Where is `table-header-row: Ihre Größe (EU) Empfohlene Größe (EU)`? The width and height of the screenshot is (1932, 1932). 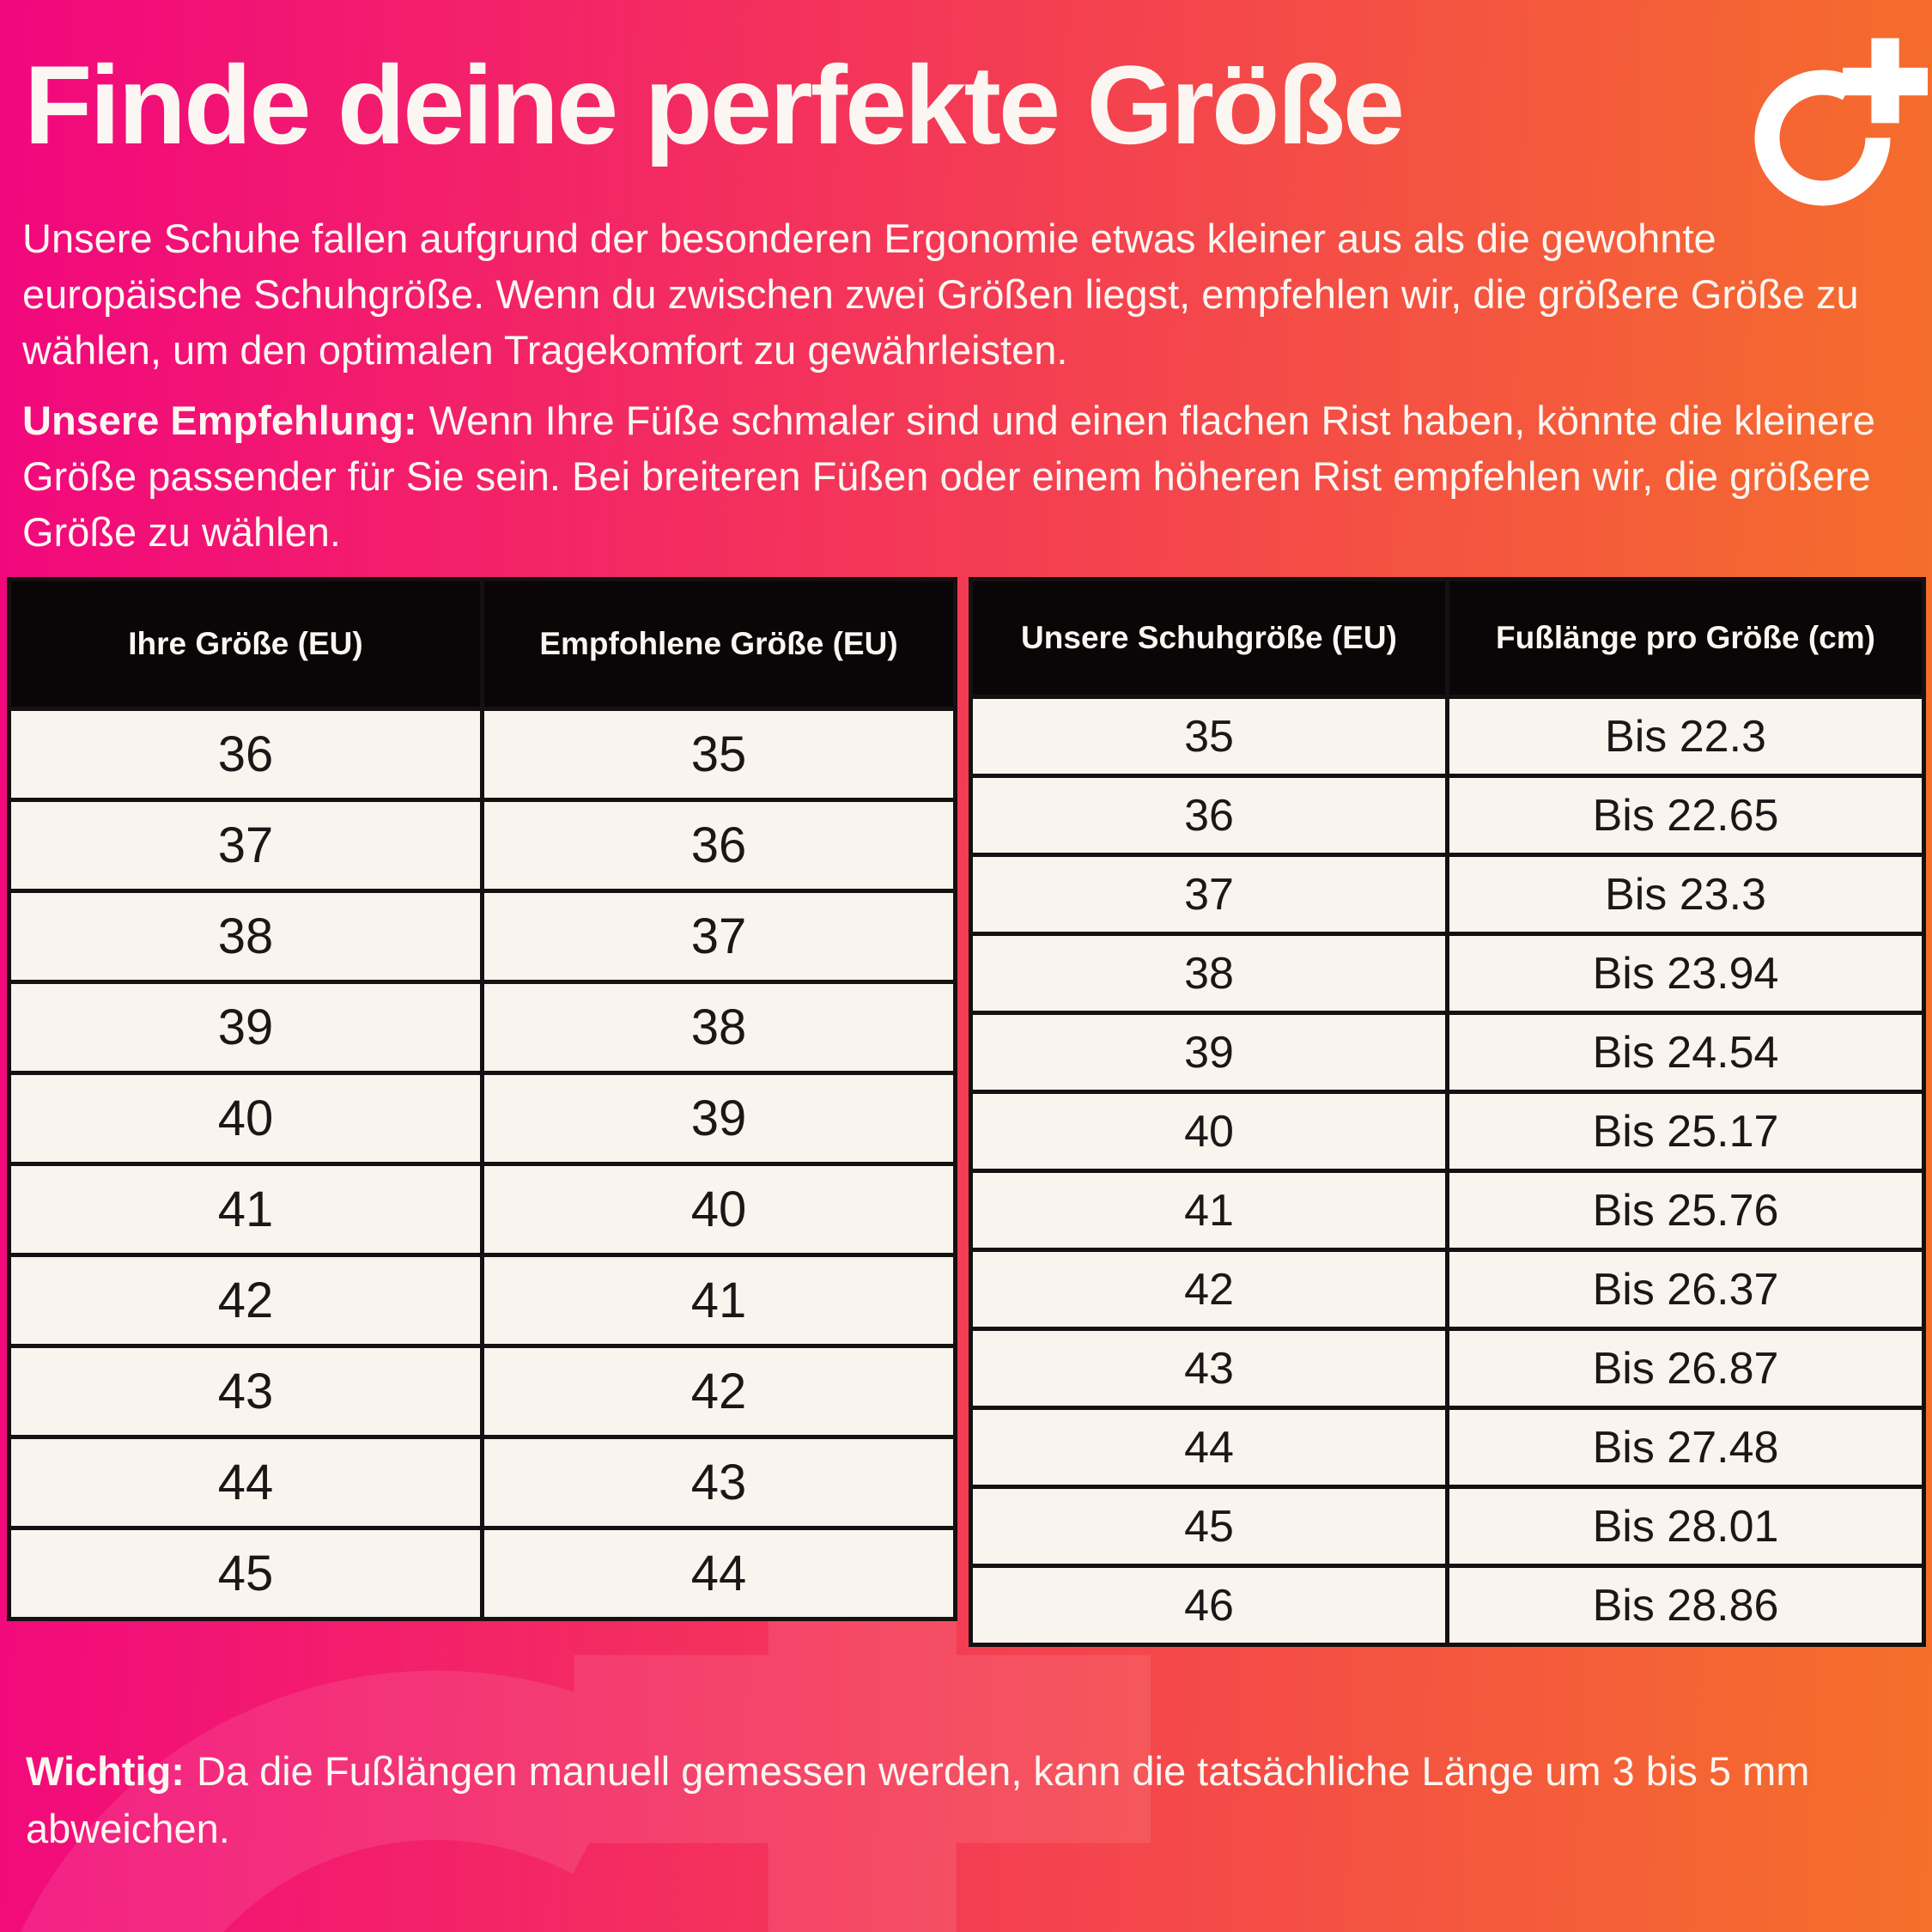
table-header-row: Ihre Größe (EU) Empfohlene Größe (EU) is located at coordinates (482, 644).